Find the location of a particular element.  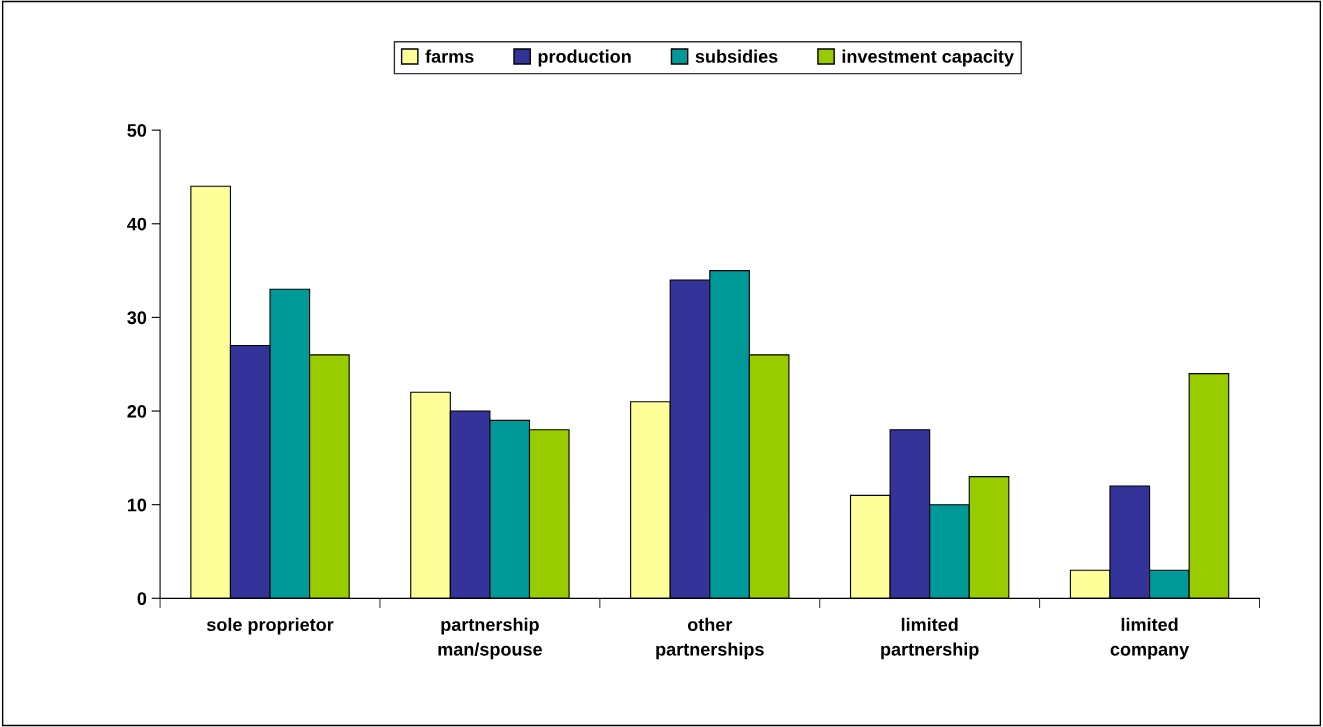

legend-label: subsidies is located at coordinates (736, 56).